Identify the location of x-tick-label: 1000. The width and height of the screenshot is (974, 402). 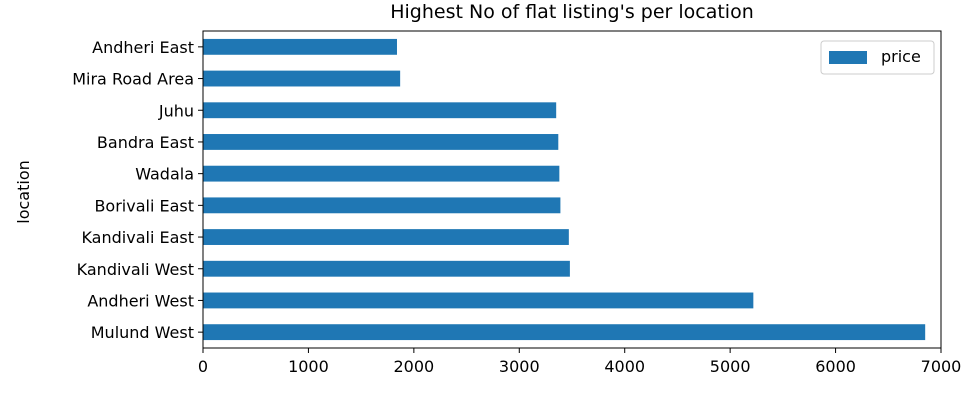
(308, 366).